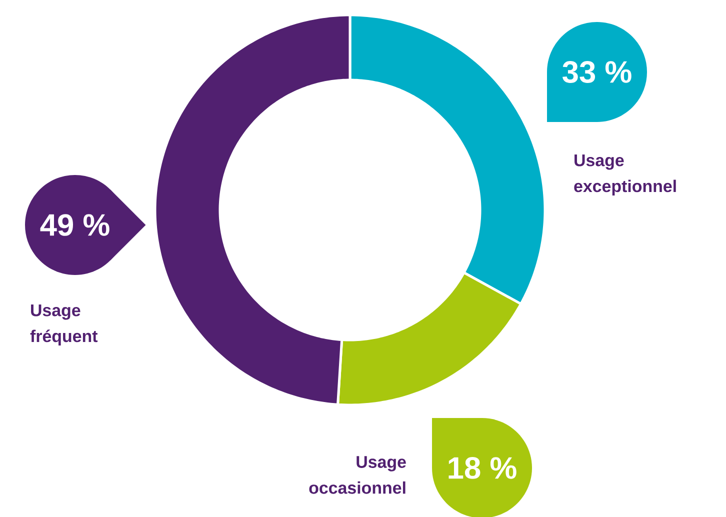 Image resolution: width=726 pixels, height=517 pixels. I want to click on slice-label: Usage occasionnel, so click(357, 475).